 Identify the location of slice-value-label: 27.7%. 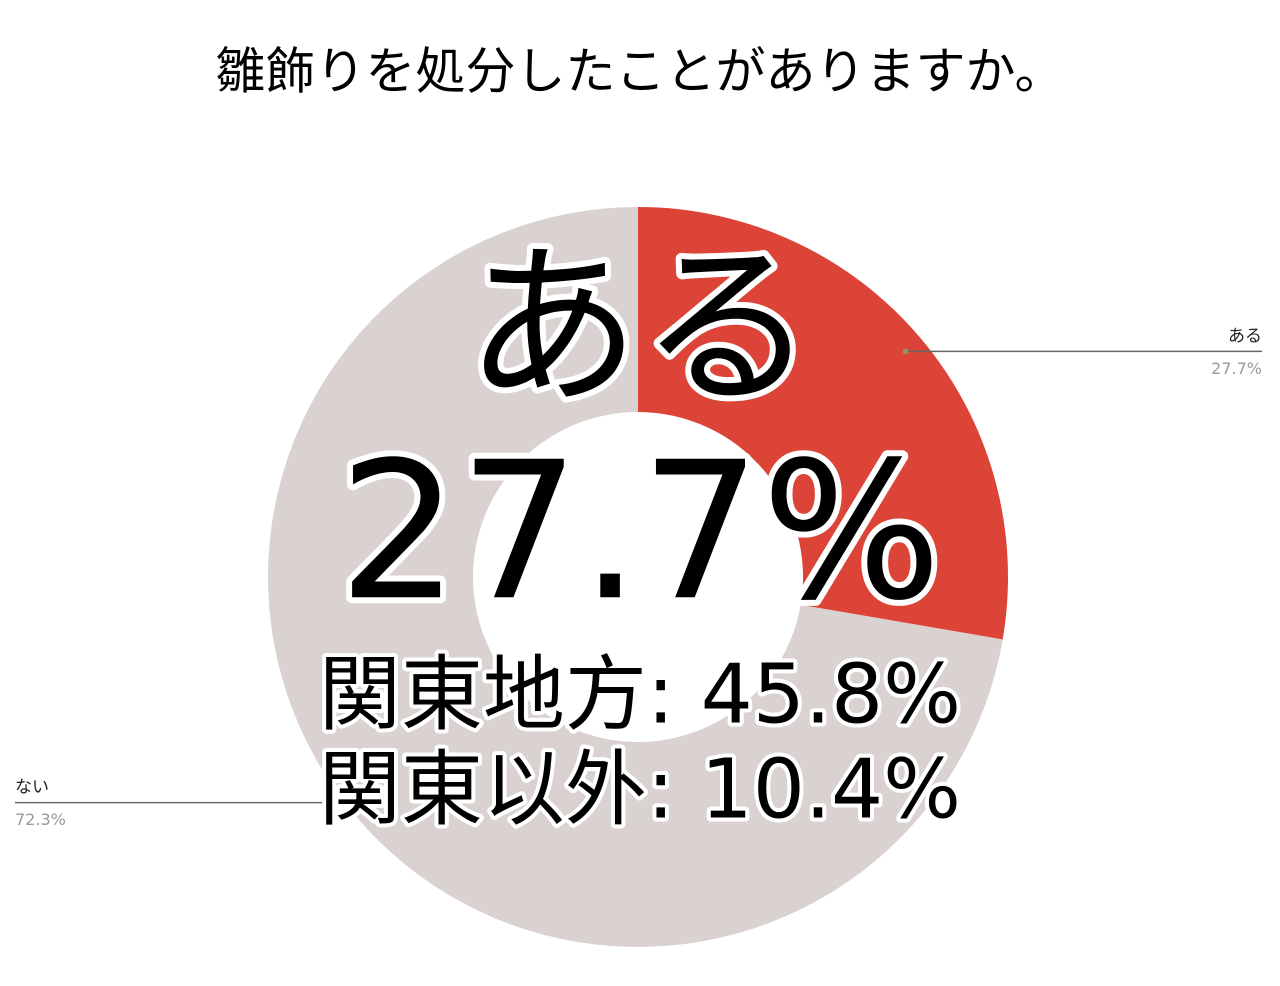
(1236, 368).